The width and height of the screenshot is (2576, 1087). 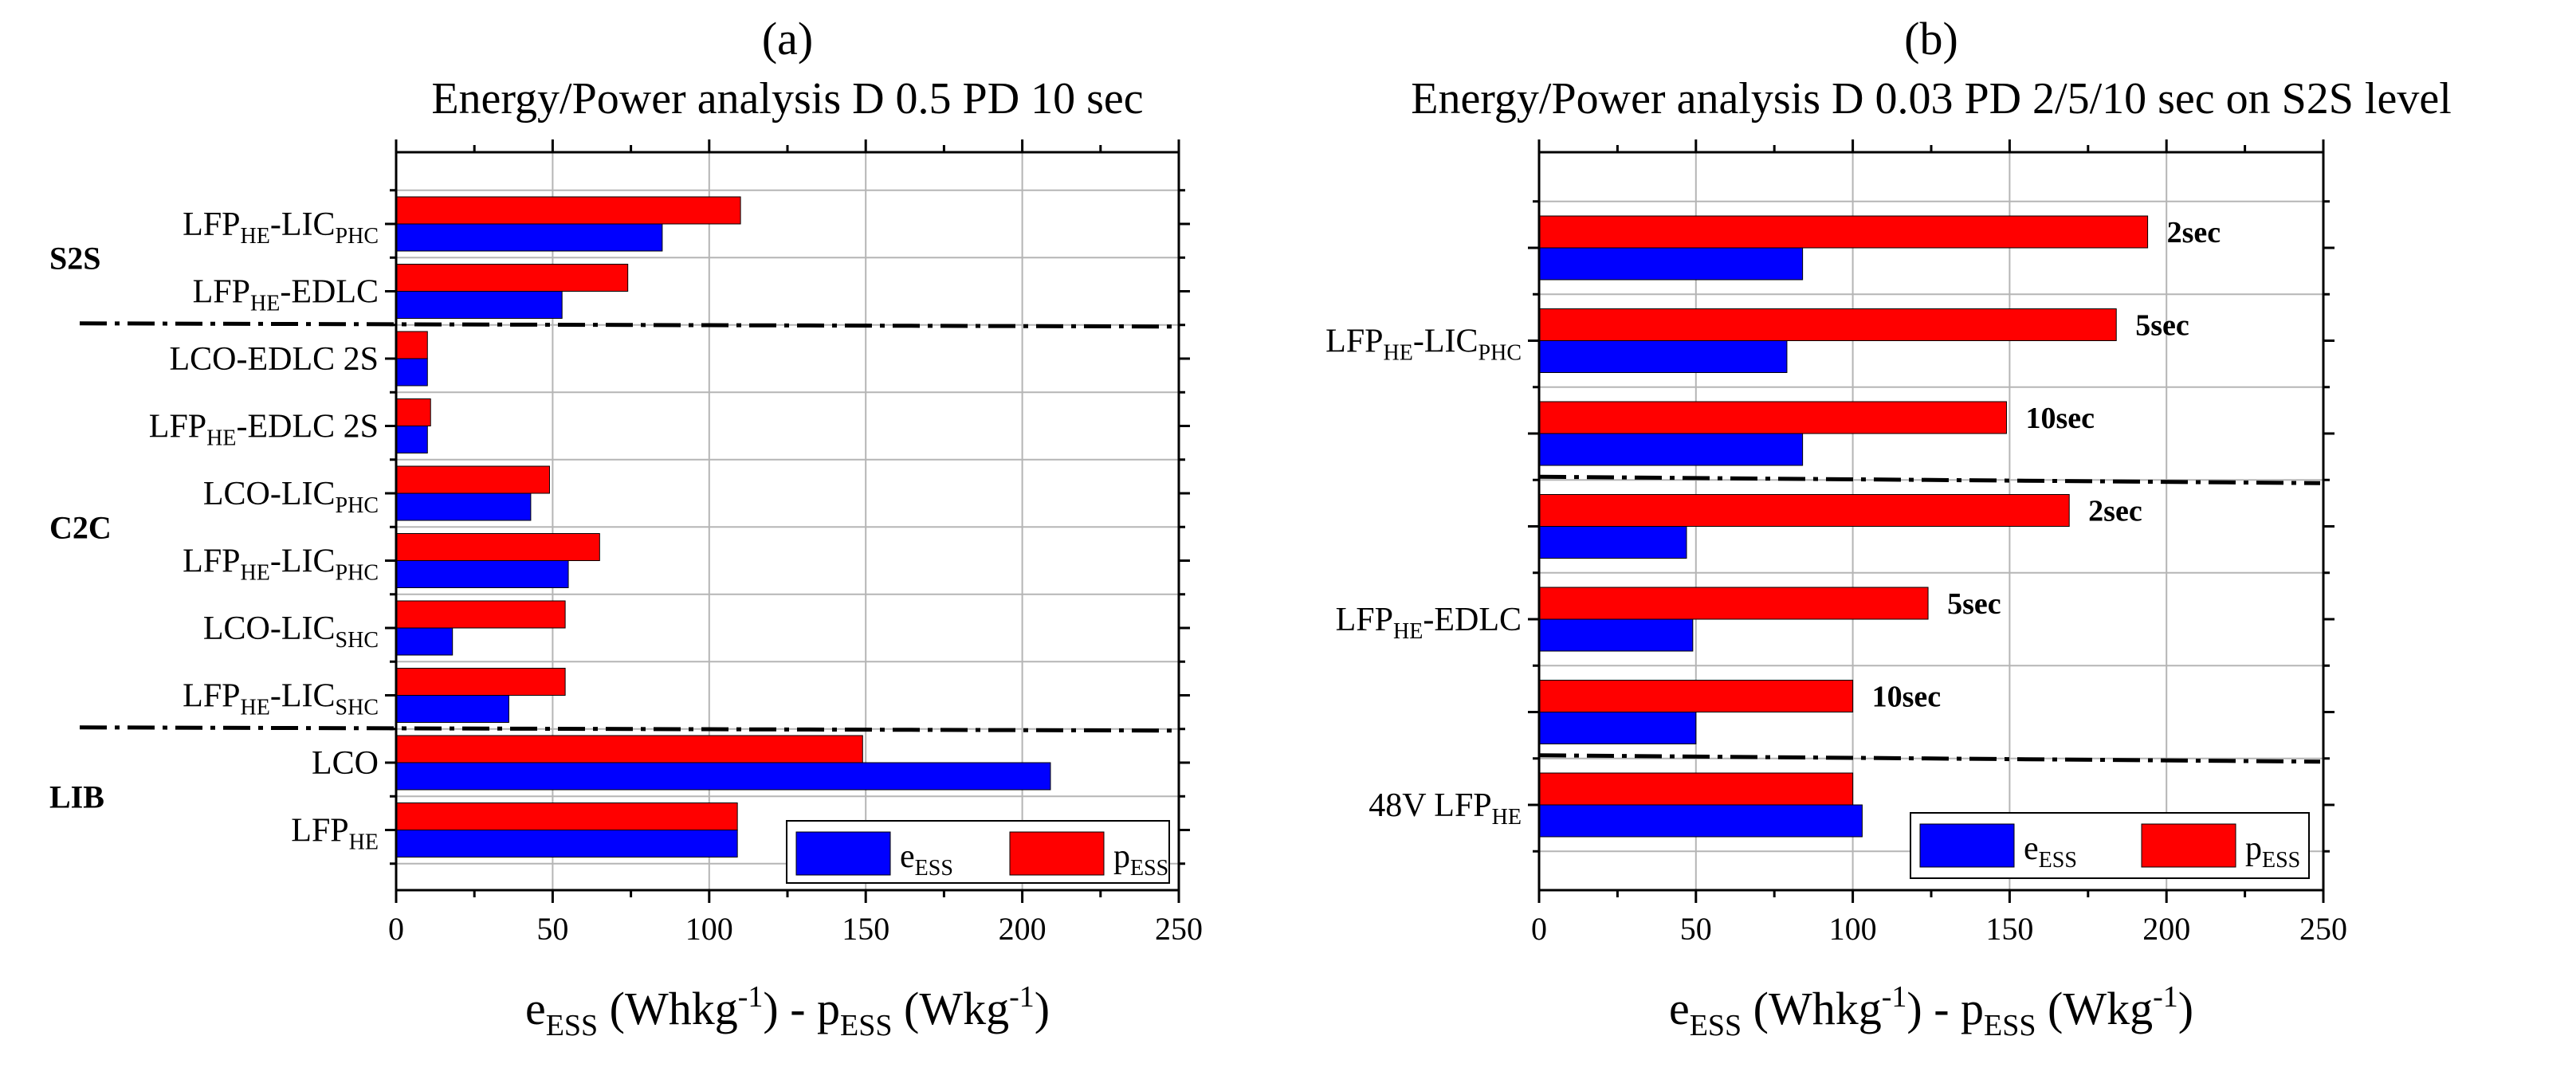 I want to click on x-axis-label: eESS (Whkg-1) - pESS (Wkg-1), so click(x=787, y=1011).